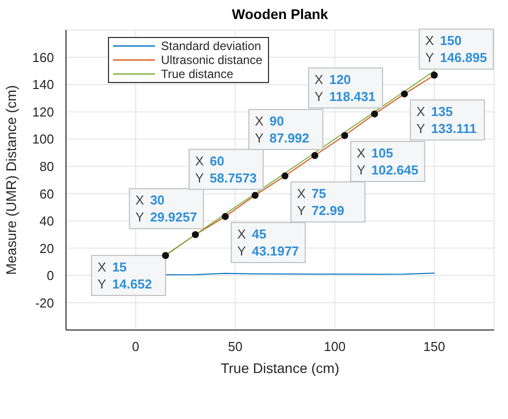 The width and height of the screenshot is (508, 419). I want to click on y-axis-title: Measure (UMR) Distance (cm), so click(11, 180).